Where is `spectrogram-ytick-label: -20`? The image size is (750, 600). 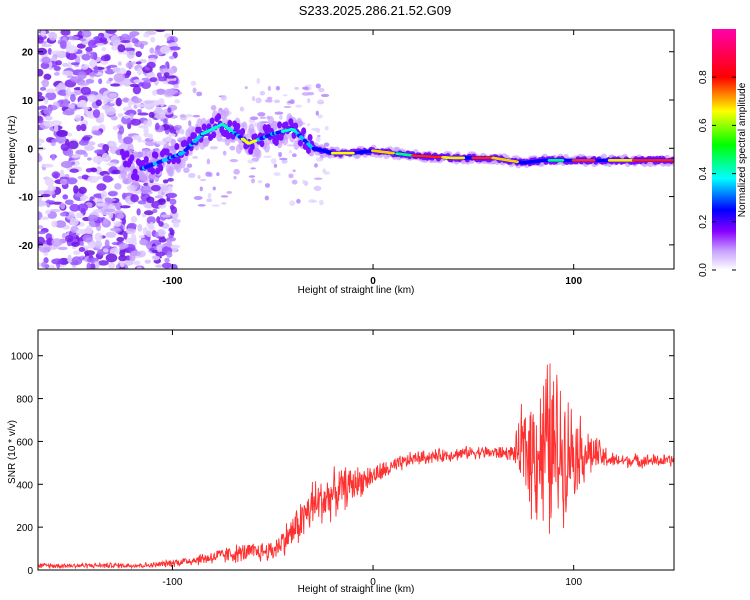 spectrogram-ytick-label: -20 is located at coordinates (26, 246).